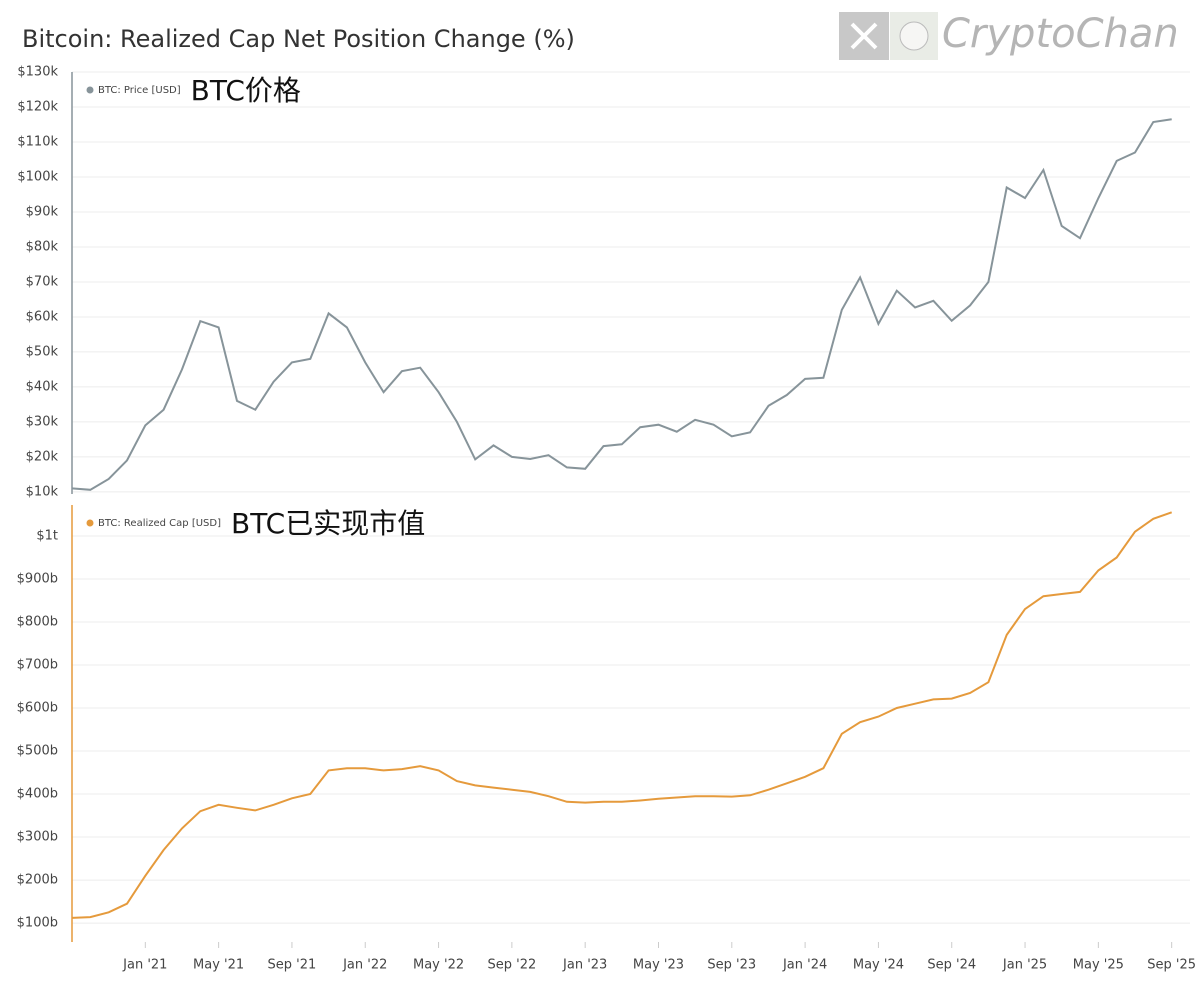  Describe the element at coordinates (1024, 965) in the screenshot. I see `x-tick-label: Jan '25` at that location.